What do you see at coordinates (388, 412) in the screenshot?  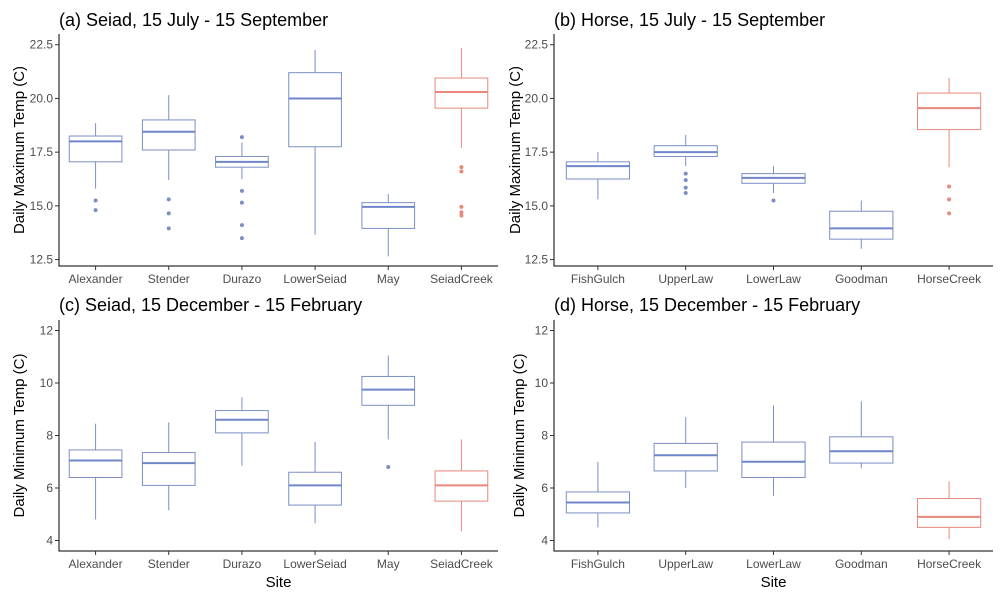 I see `box-May` at bounding box center [388, 412].